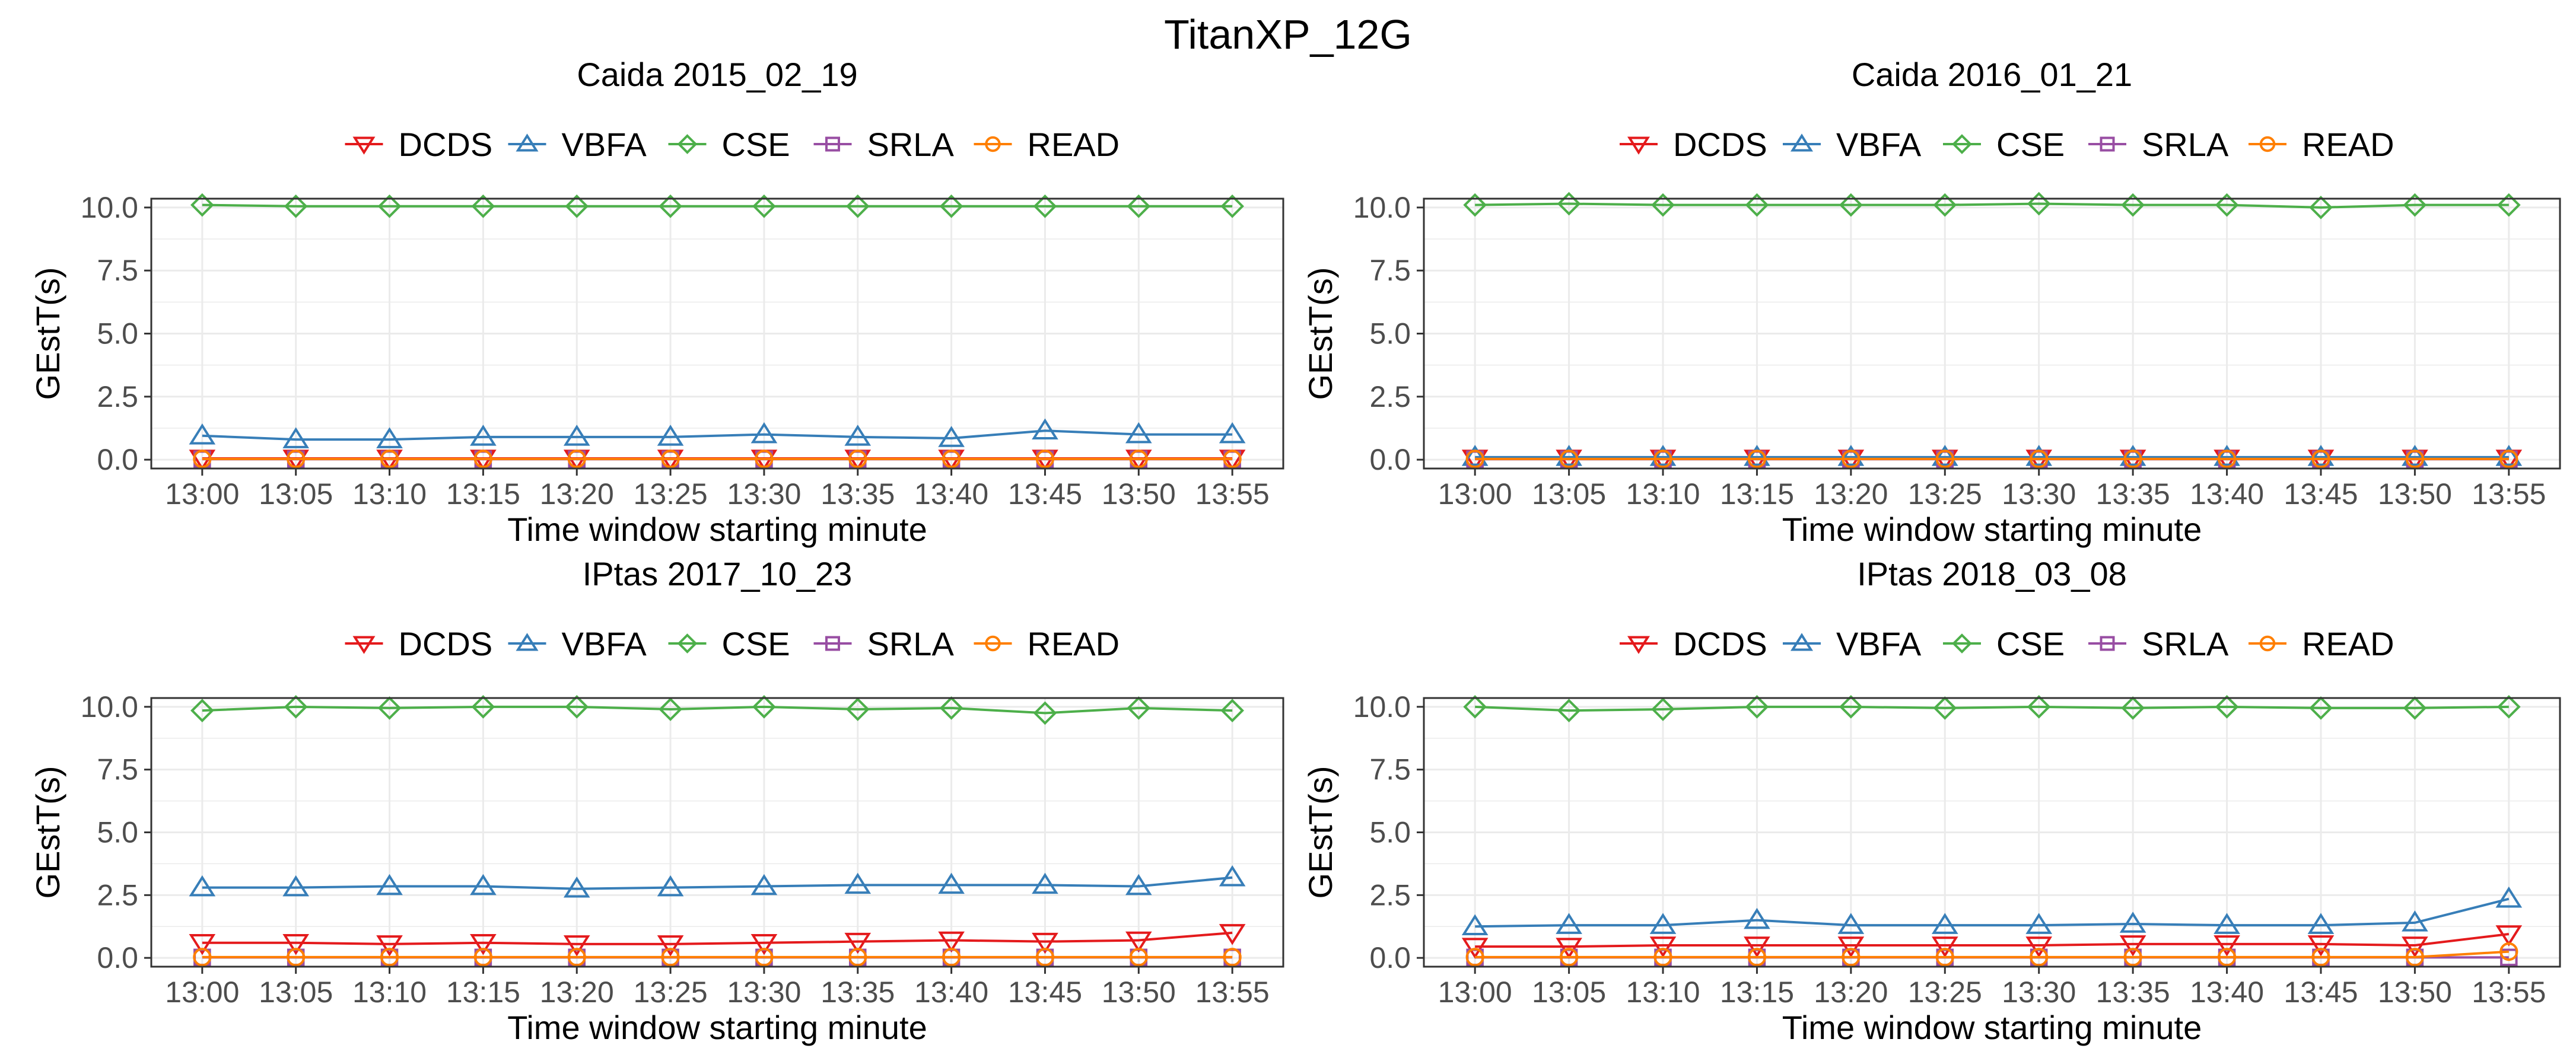  Describe the element at coordinates (389, 494) in the screenshot. I see `x-tick-label: 13:10` at that location.